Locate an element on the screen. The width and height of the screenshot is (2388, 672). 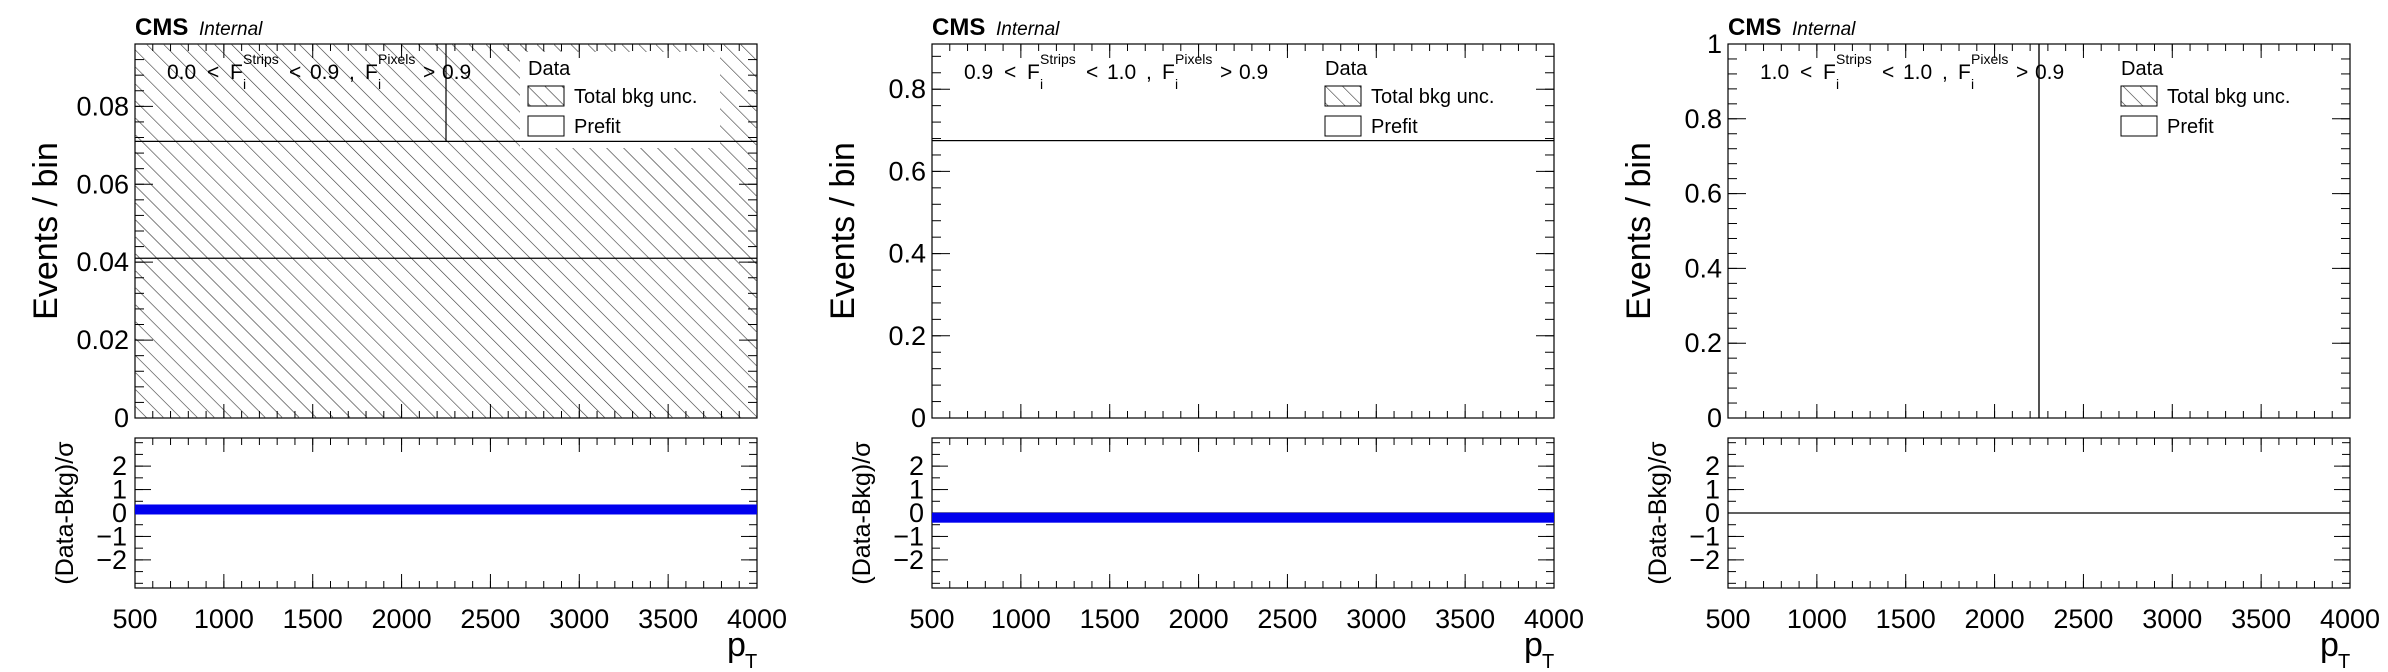
y-tick-label: 0.04 is located at coordinates (102, 262).